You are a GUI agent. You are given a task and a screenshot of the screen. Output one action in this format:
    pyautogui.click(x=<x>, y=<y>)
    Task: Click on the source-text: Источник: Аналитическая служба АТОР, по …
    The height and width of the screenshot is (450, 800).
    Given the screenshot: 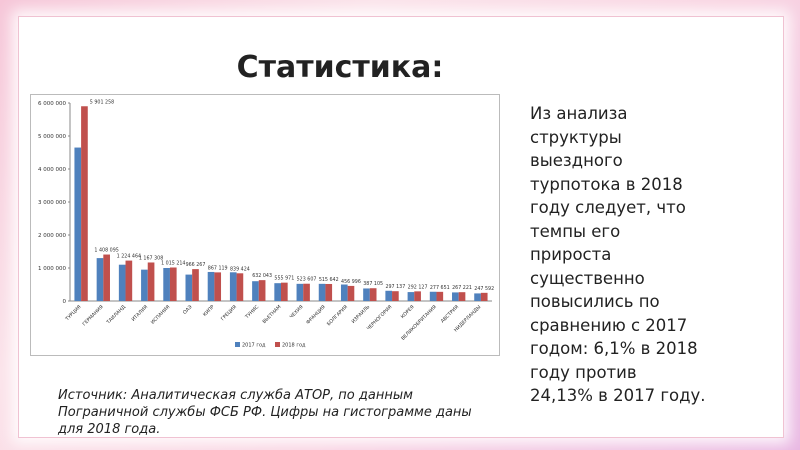 What is the action you would take?
    pyautogui.click(x=265, y=412)
    